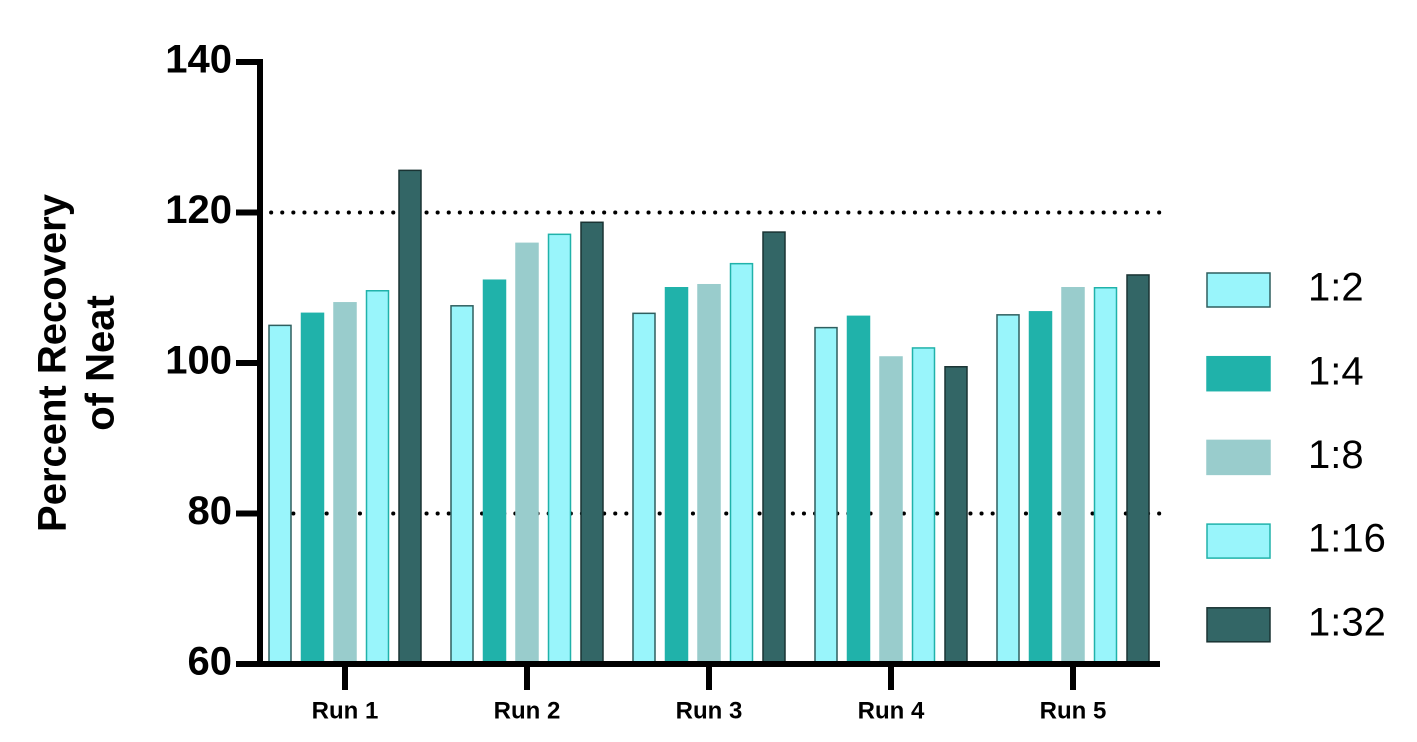 This screenshot has height=742, width=1417. I want to click on y-tick-label: 60, so click(210, 662).